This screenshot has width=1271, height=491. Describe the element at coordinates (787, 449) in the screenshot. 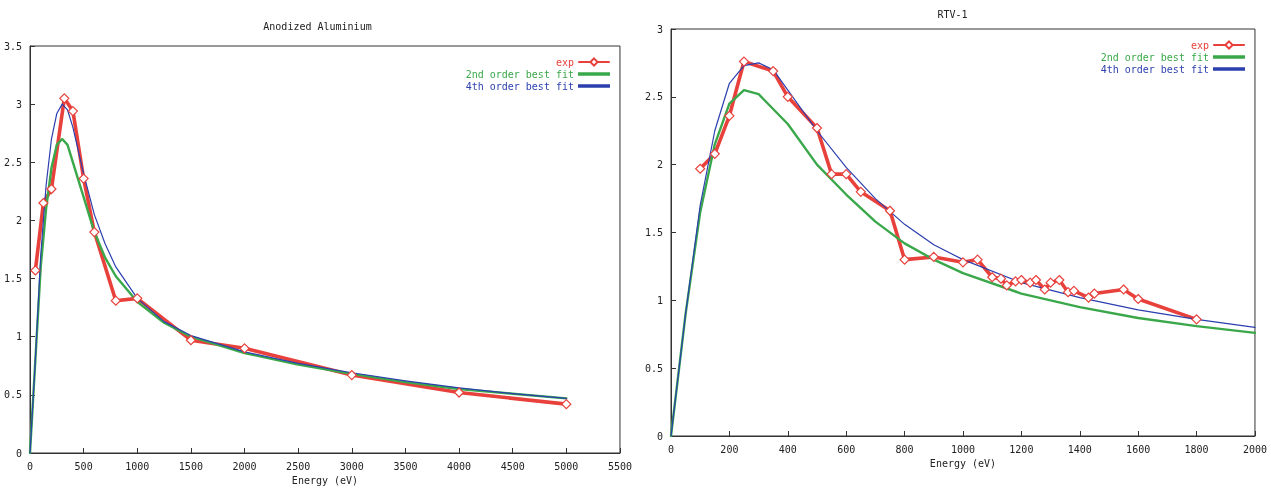

I see `x-tick-label: 400` at that location.